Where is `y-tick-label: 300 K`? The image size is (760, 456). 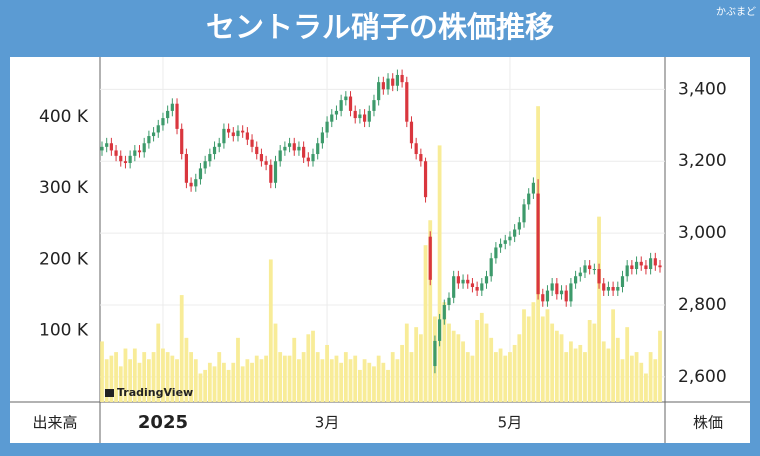 y-tick-label: 300 K is located at coordinates (64, 188).